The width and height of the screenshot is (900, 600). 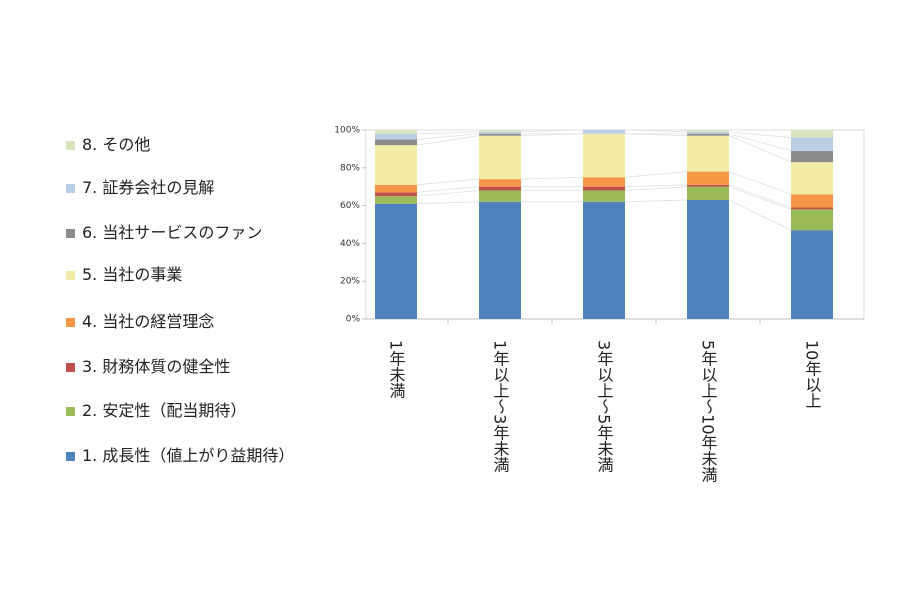 I want to click on y-tick-label: 60%, so click(x=350, y=206).